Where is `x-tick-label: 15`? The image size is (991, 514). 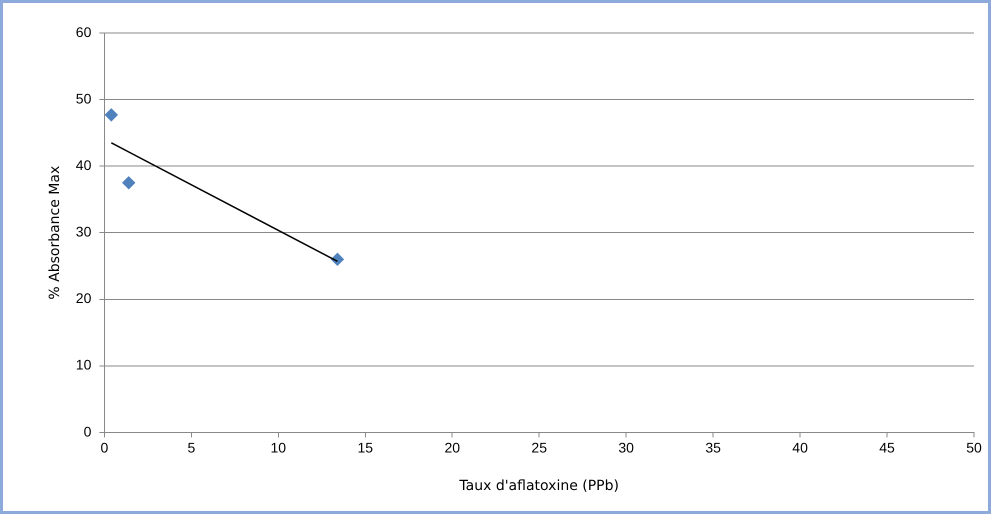 x-tick-label: 15 is located at coordinates (365, 448).